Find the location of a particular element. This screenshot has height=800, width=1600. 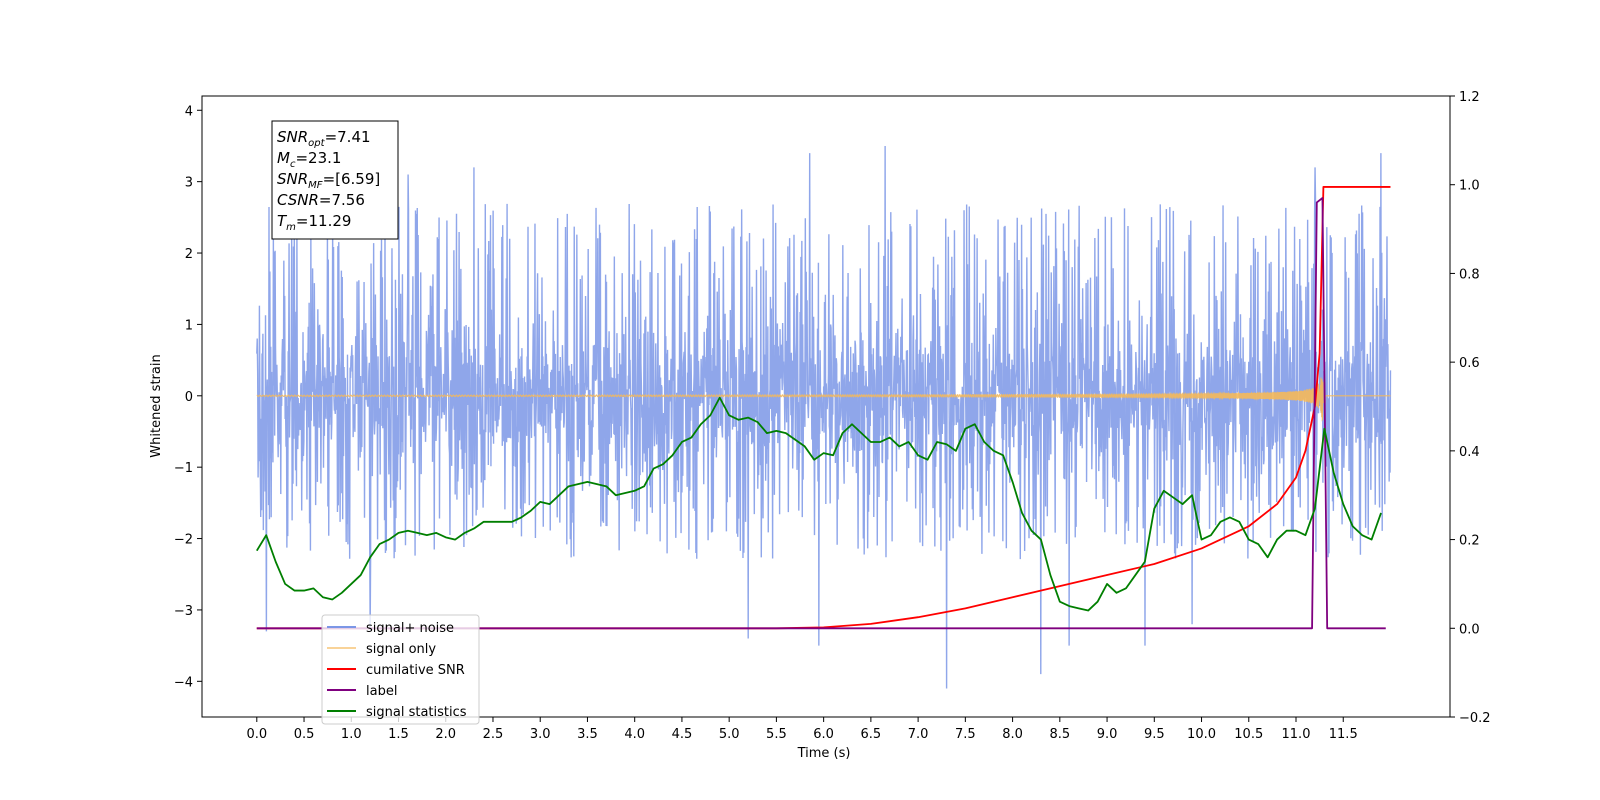

legend-label: label is located at coordinates (381, 691).